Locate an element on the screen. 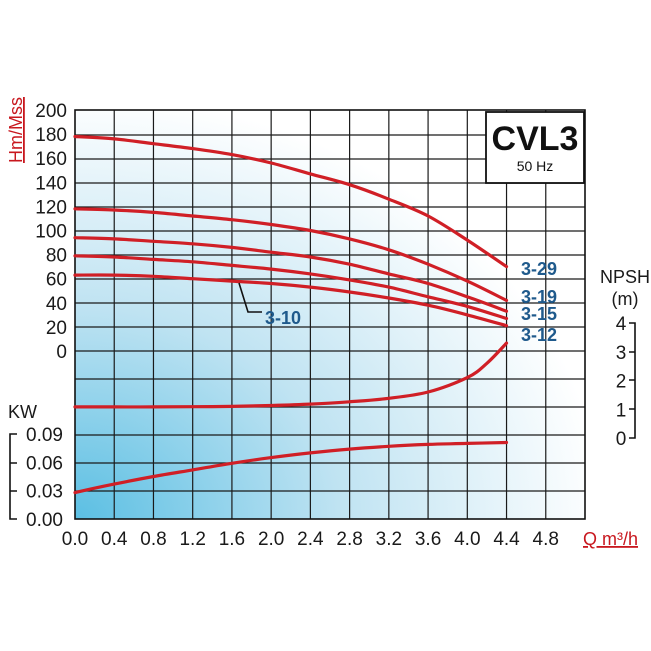 This screenshot has height=651, width=651. power-tick-label: 0.00 is located at coordinates (44, 520).